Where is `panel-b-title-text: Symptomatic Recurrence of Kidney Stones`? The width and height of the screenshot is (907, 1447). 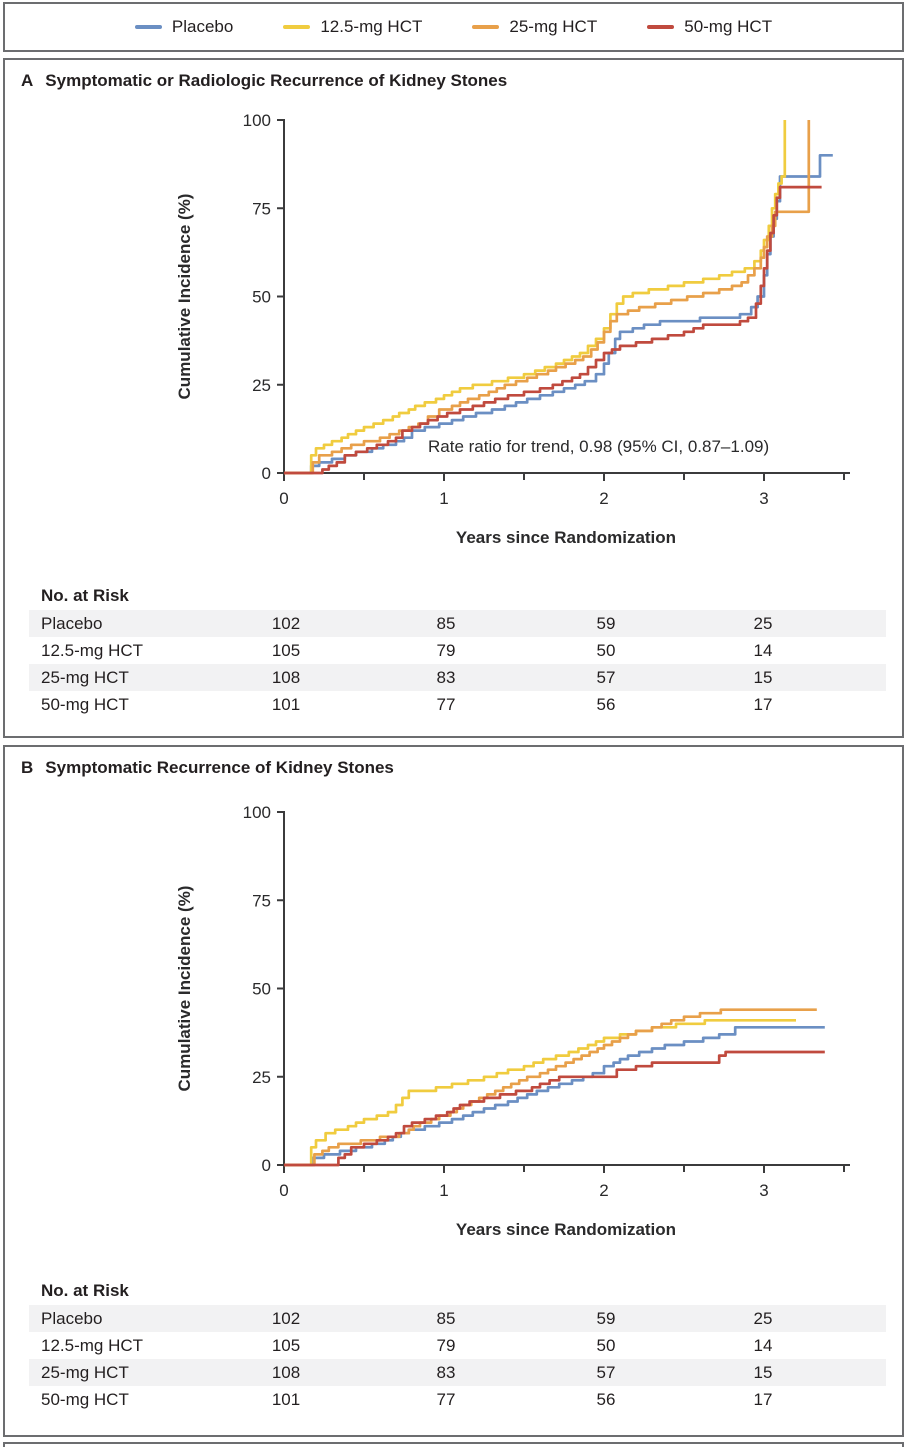
panel-b-title-text: Symptomatic Recurrence of Kidney Stones is located at coordinates (219, 767).